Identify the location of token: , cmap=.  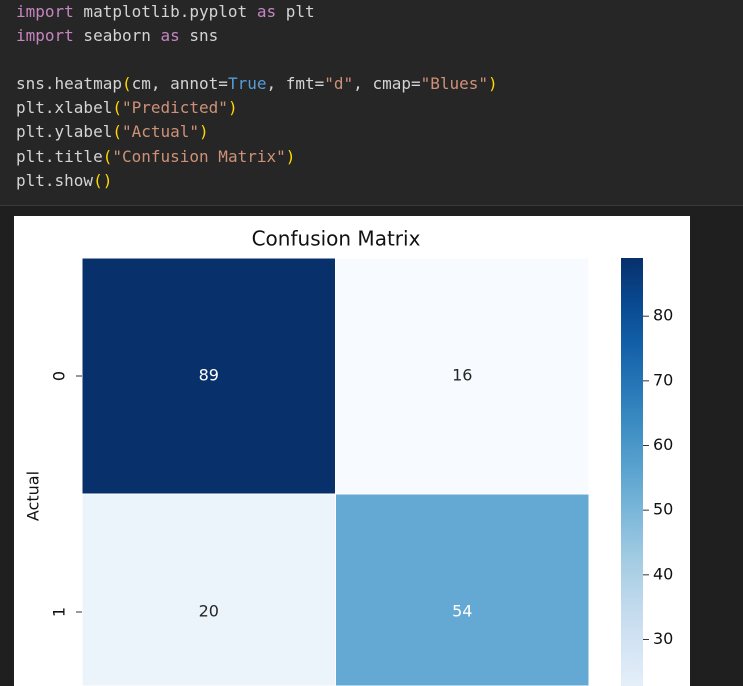
(387, 83).